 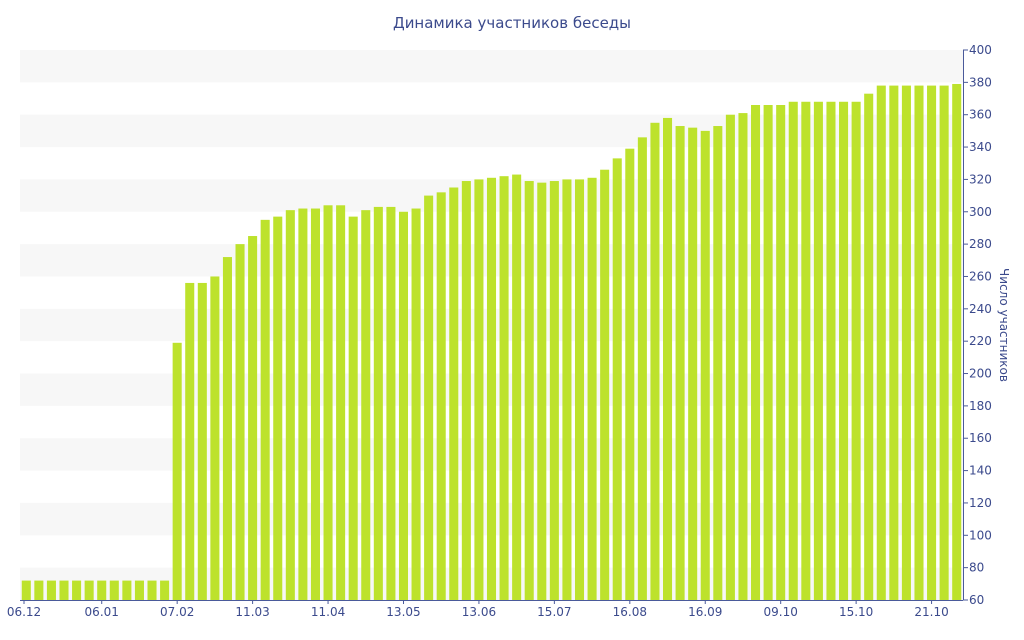 I want to click on y-tick-label: 300, so click(x=980, y=212).